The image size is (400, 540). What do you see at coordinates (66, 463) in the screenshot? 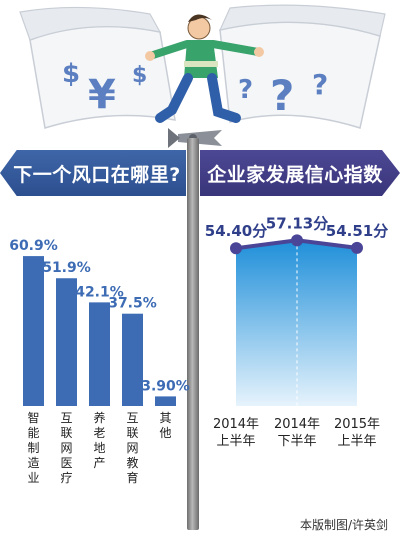
I see `bar-category-label: 医` at bounding box center [66, 463].